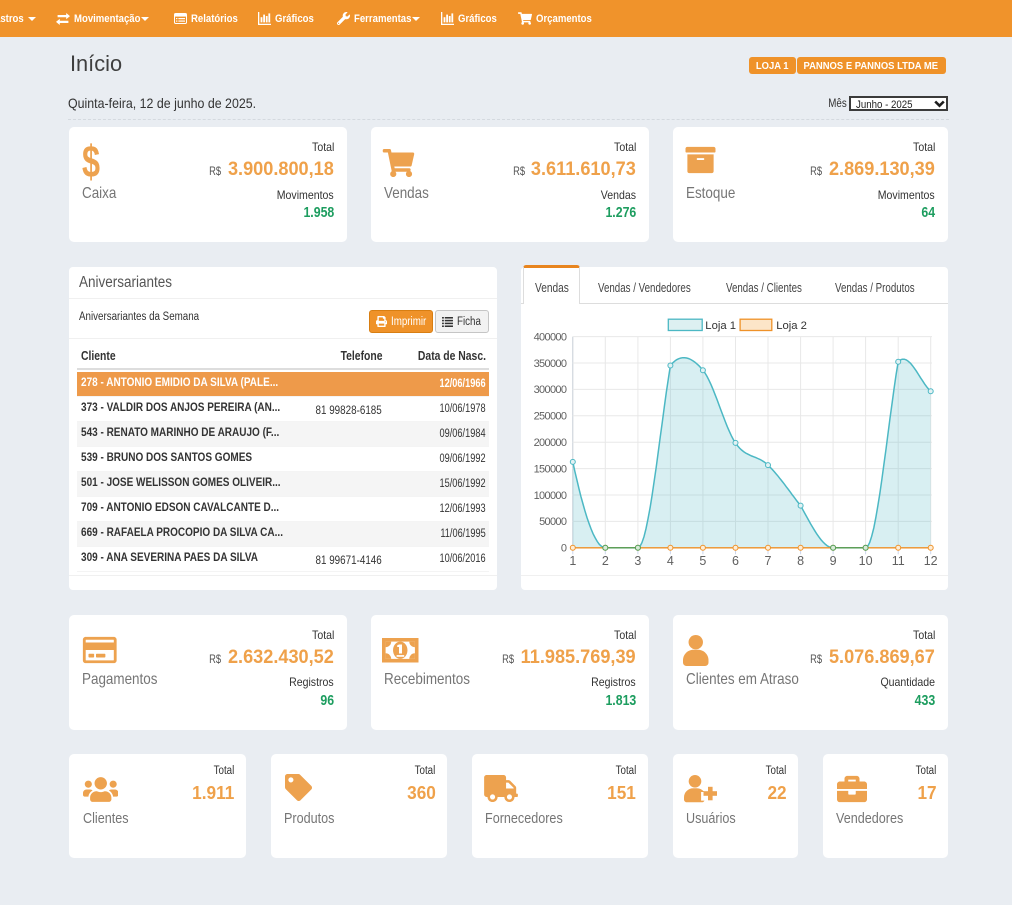  What do you see at coordinates (563, 548) in the screenshot?
I see `svg-text: 0` at bounding box center [563, 548].